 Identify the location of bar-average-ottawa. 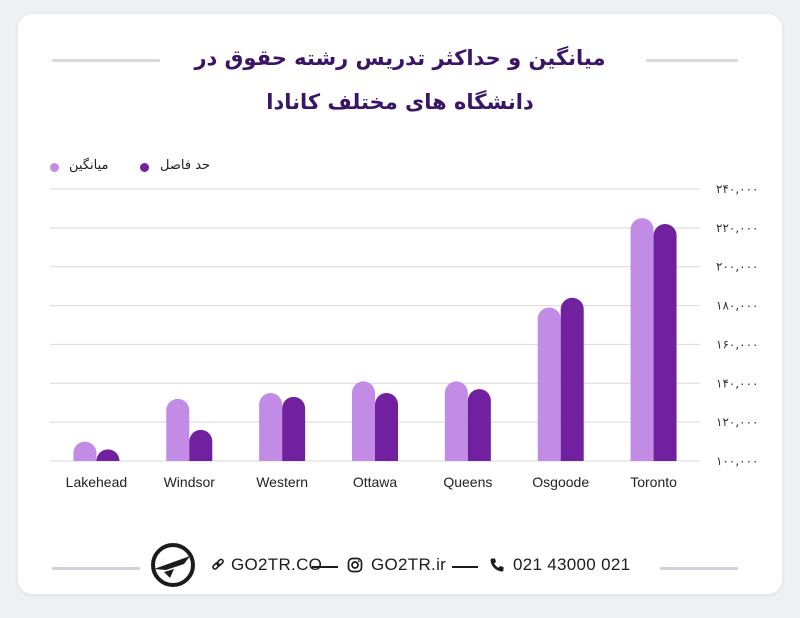
(363, 421).